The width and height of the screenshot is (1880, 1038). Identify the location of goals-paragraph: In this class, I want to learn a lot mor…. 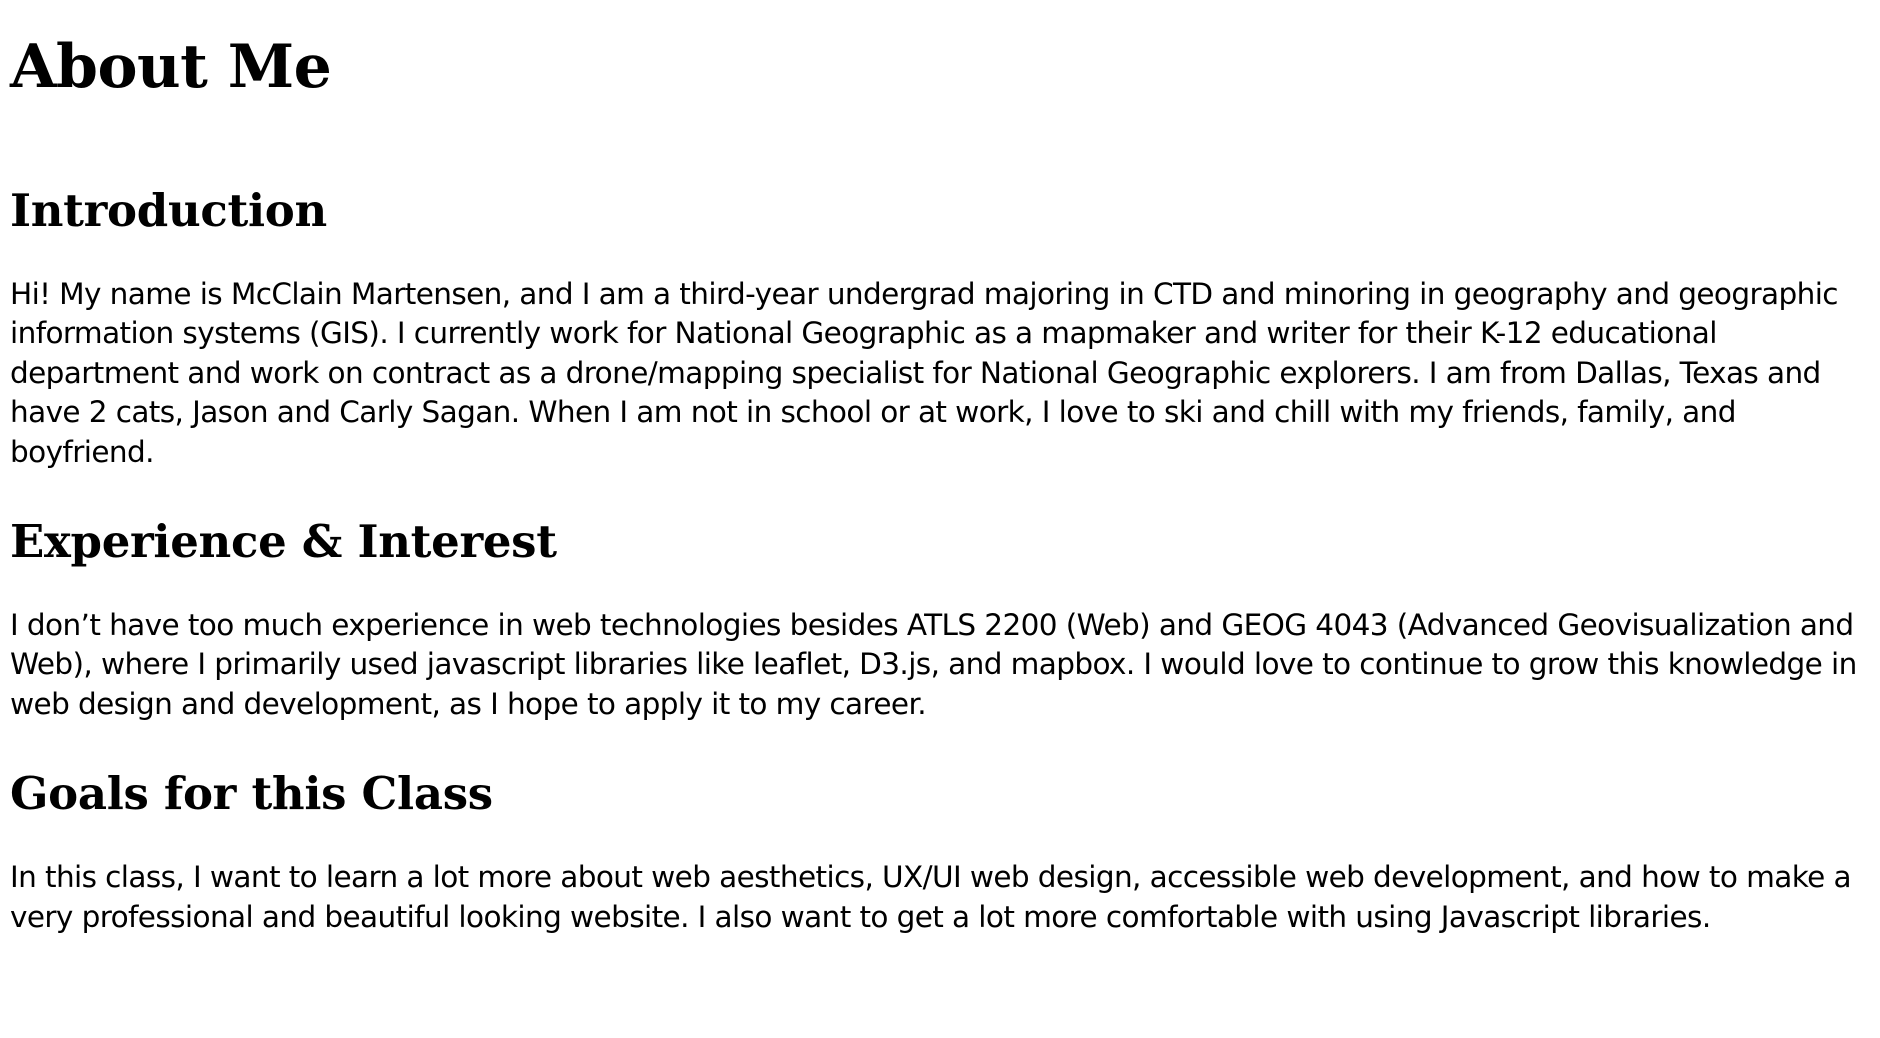
(931, 897).